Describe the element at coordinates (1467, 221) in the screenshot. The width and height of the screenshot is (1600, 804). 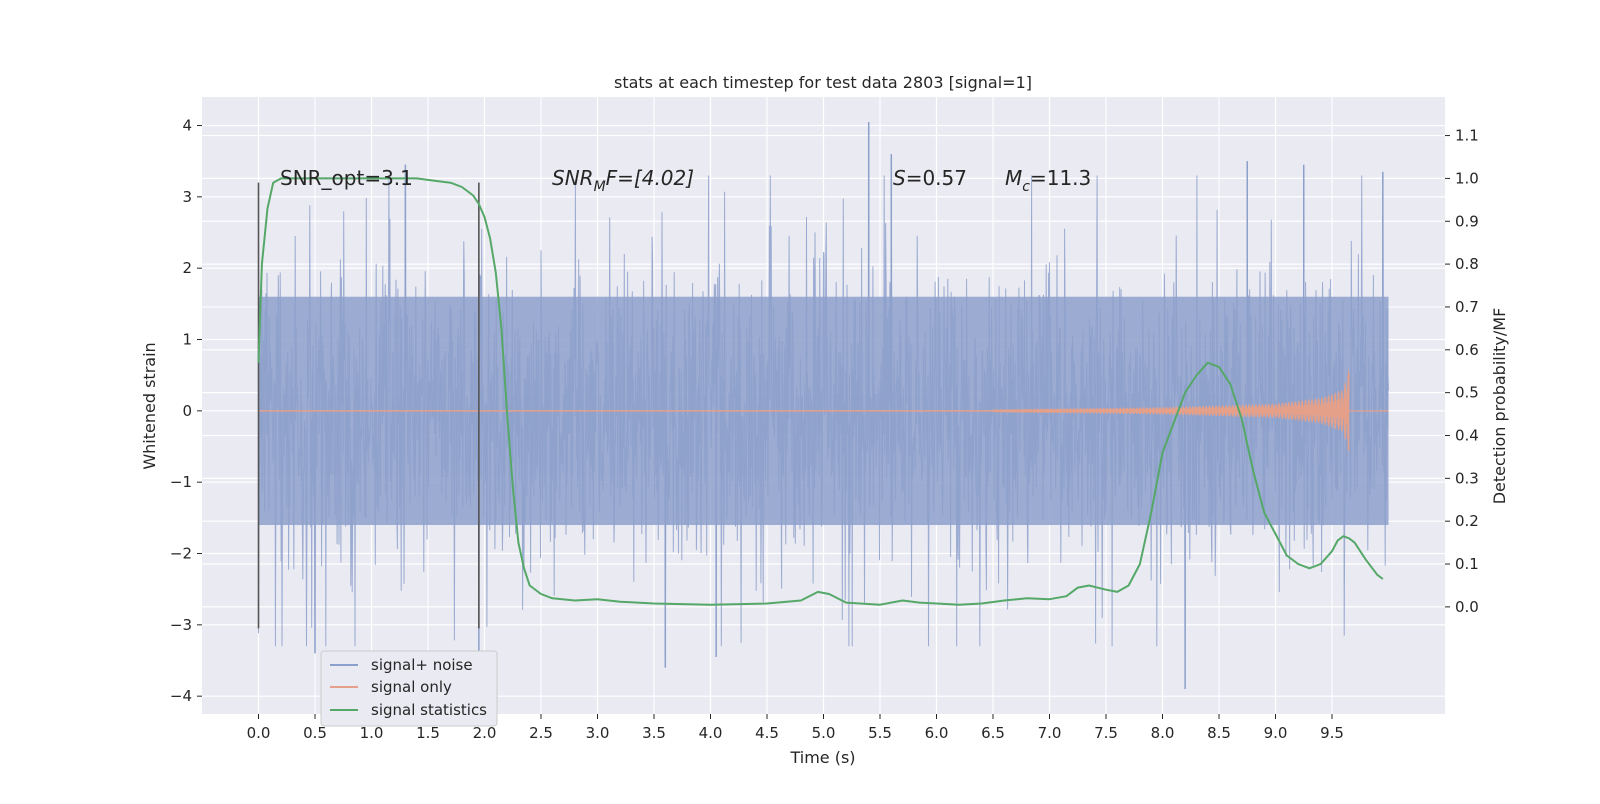
I see `y2-tick-label: 0.9` at that location.